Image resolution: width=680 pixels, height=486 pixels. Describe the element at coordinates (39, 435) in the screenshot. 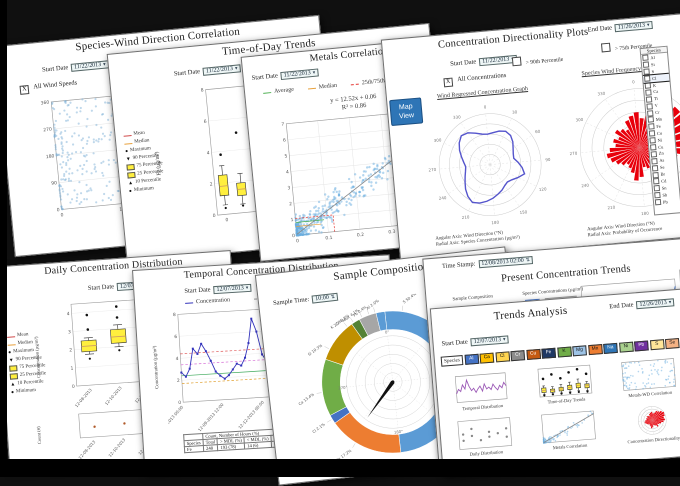

I see `y-axis-label-2: Count (#)` at that location.